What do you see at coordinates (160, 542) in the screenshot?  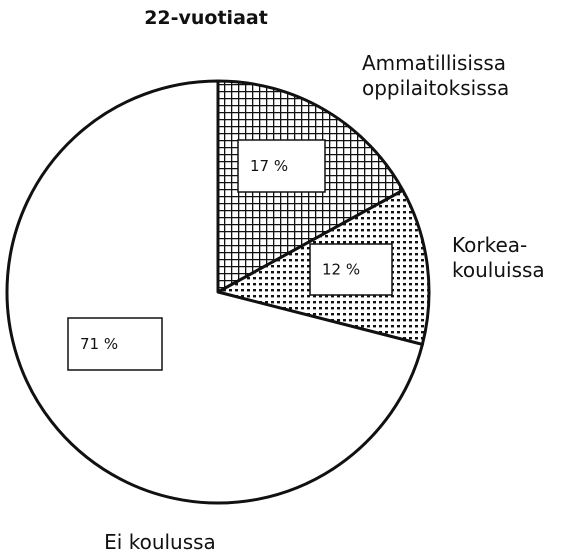 I see `category-label: Ei koulussa` at bounding box center [160, 542].